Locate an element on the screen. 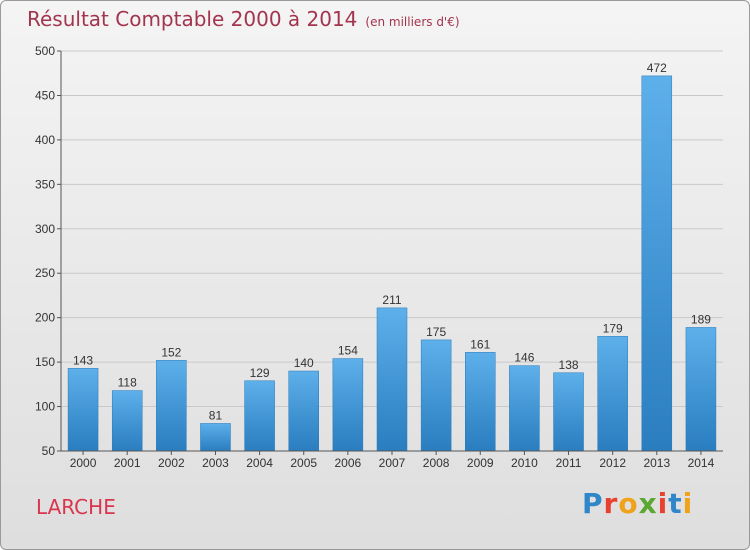  data-label: 146 is located at coordinates (524, 358).